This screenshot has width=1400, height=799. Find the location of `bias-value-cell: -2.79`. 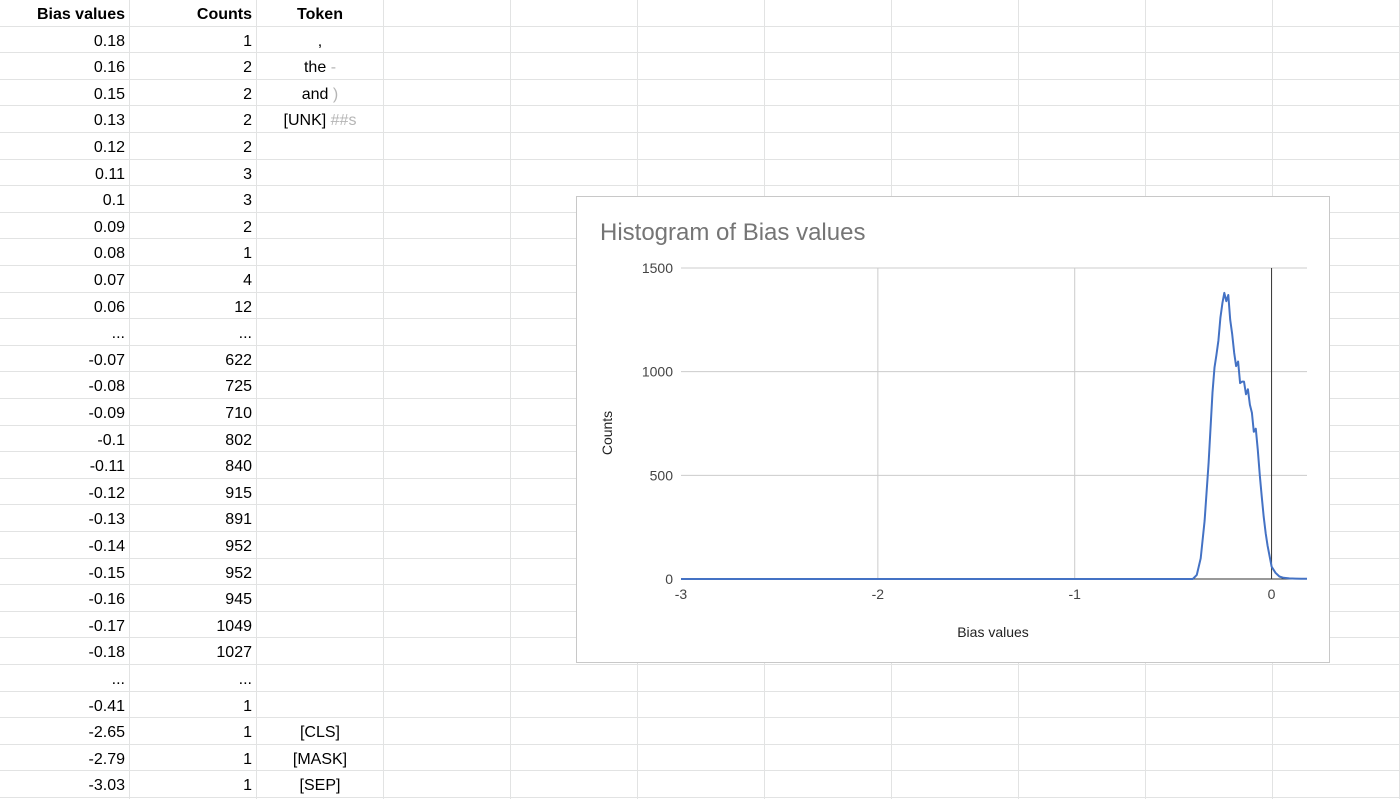

bias-value-cell: -2.79 is located at coordinates (106, 759).